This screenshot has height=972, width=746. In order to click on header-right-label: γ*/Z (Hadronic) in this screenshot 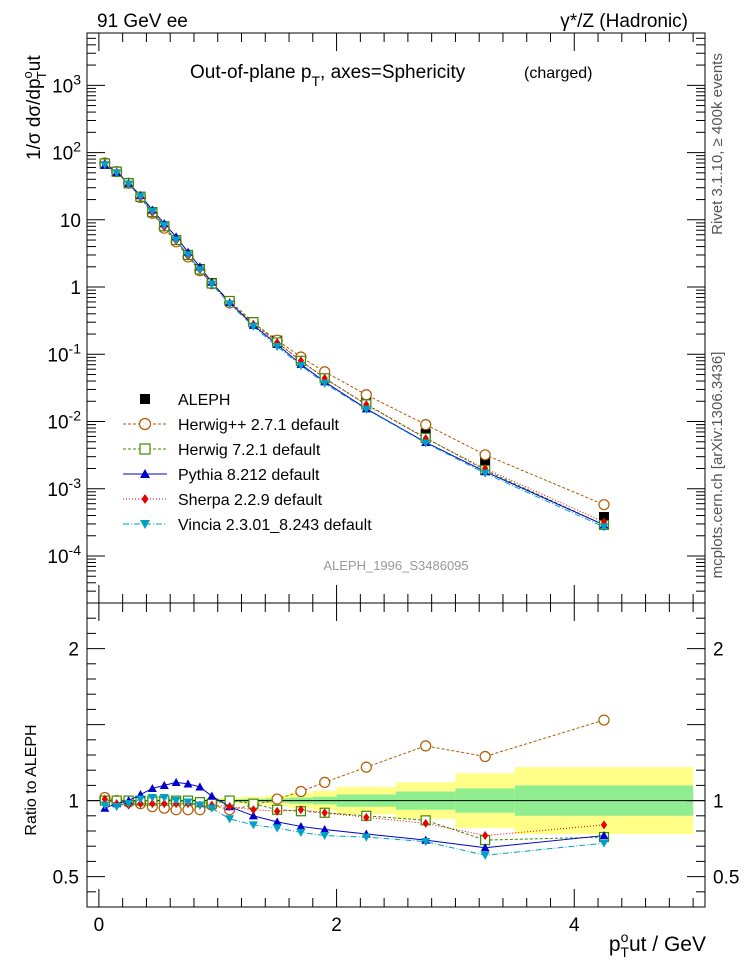, I will do `click(624, 21)`.